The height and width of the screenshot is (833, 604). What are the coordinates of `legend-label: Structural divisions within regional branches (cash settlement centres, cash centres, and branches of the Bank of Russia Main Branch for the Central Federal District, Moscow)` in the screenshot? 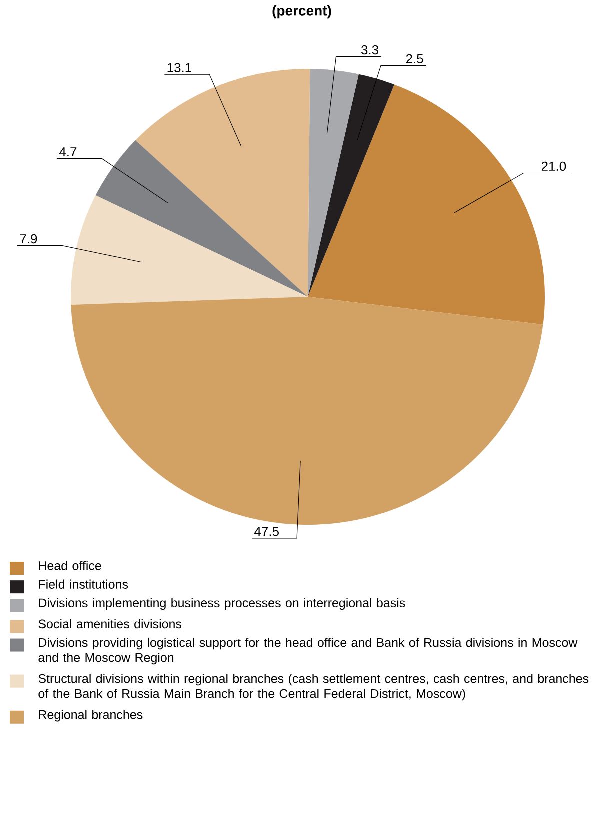 It's located at (313, 687).